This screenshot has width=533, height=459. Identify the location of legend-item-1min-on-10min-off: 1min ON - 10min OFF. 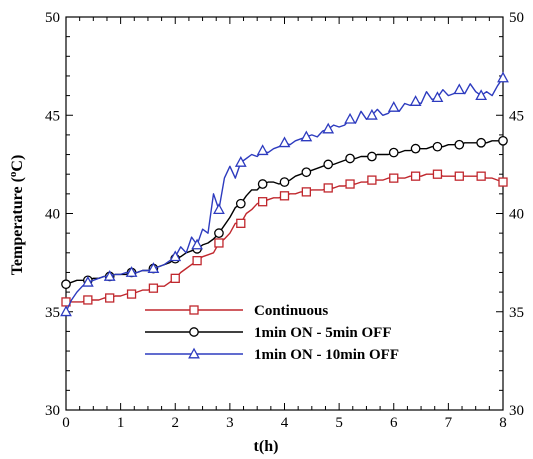
(272, 355).